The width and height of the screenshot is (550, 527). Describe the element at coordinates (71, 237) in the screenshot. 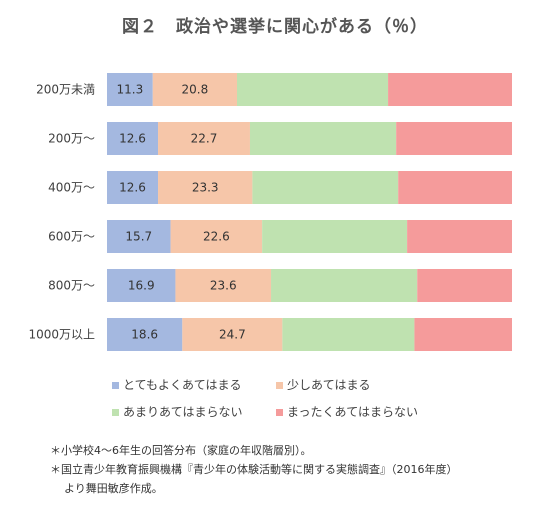

I see `category-label: 600万〜` at that location.